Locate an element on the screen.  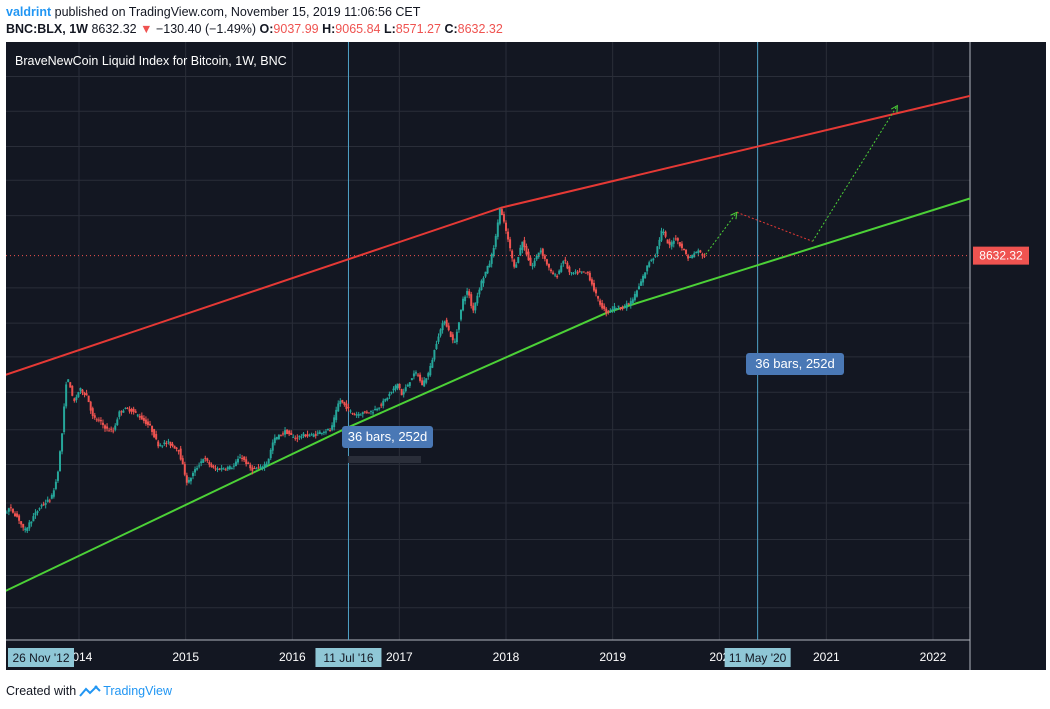
y-axis-band is located at coordinates (1008, 356).